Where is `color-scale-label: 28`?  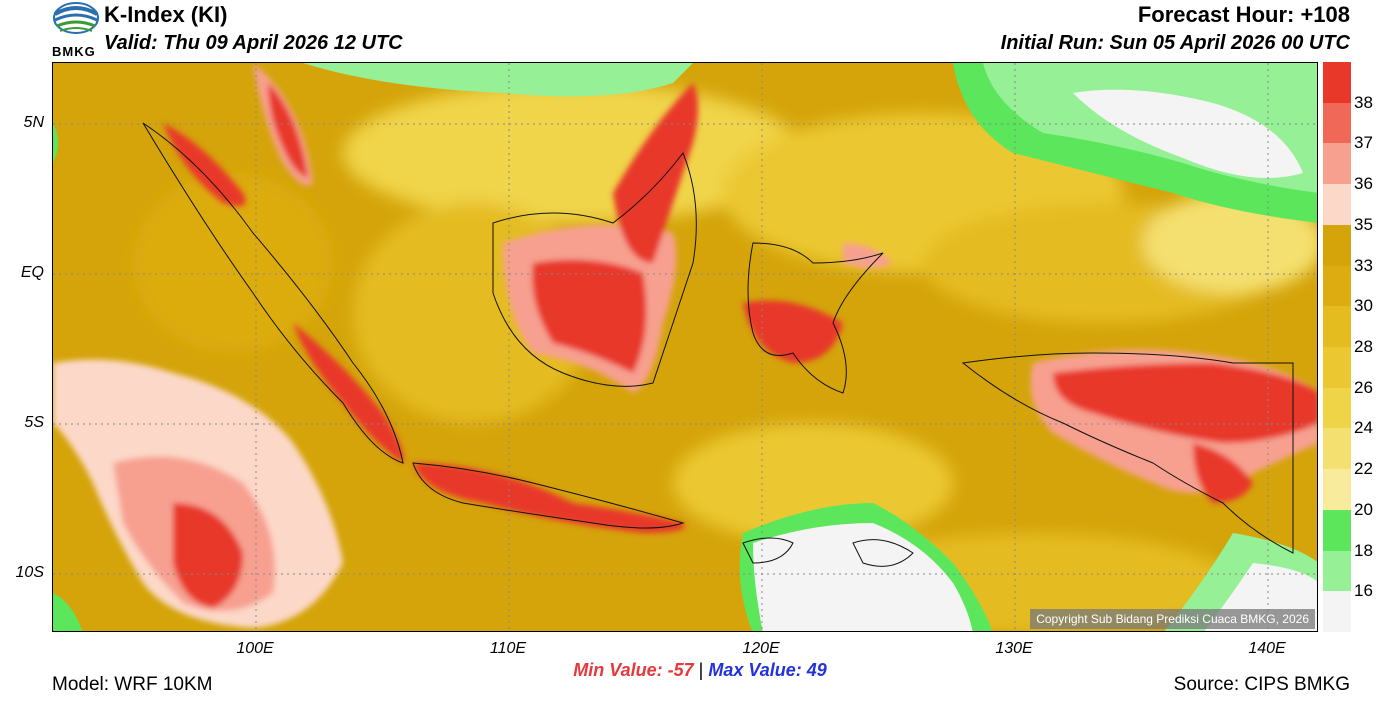
color-scale-label: 28 is located at coordinates (1363, 346).